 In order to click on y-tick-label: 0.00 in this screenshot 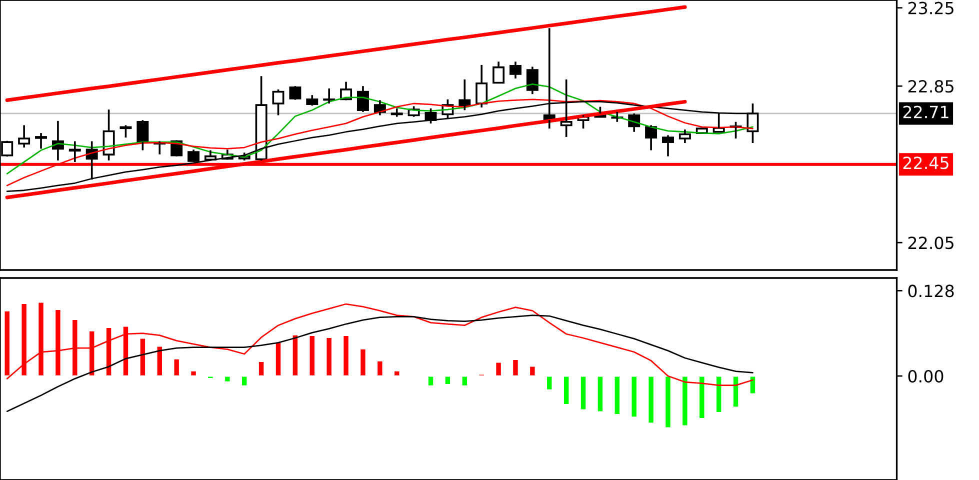, I will do `click(926, 376)`.